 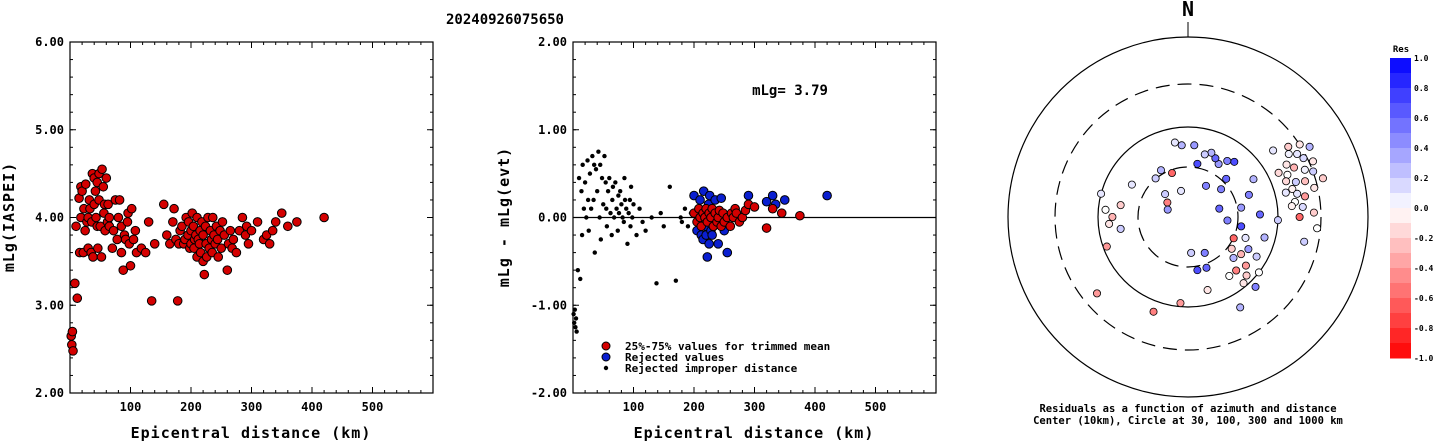 What do you see at coordinates (1423, 268) in the screenshot?
I see `colorbar-label: -0.4` at bounding box center [1423, 268].